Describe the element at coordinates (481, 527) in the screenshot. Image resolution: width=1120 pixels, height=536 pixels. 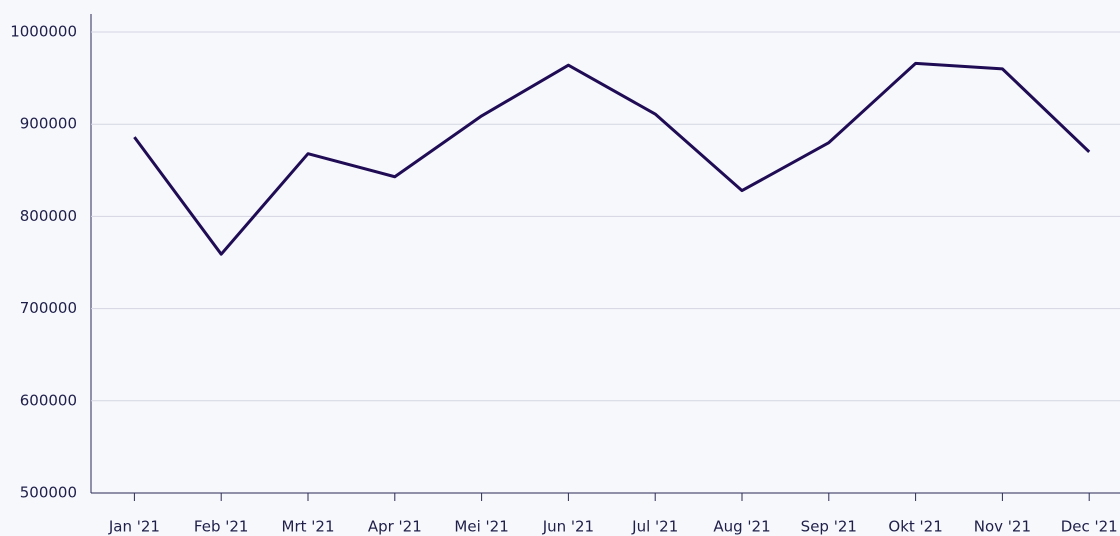
I see `x-tick-label: Mei '21` at that location.